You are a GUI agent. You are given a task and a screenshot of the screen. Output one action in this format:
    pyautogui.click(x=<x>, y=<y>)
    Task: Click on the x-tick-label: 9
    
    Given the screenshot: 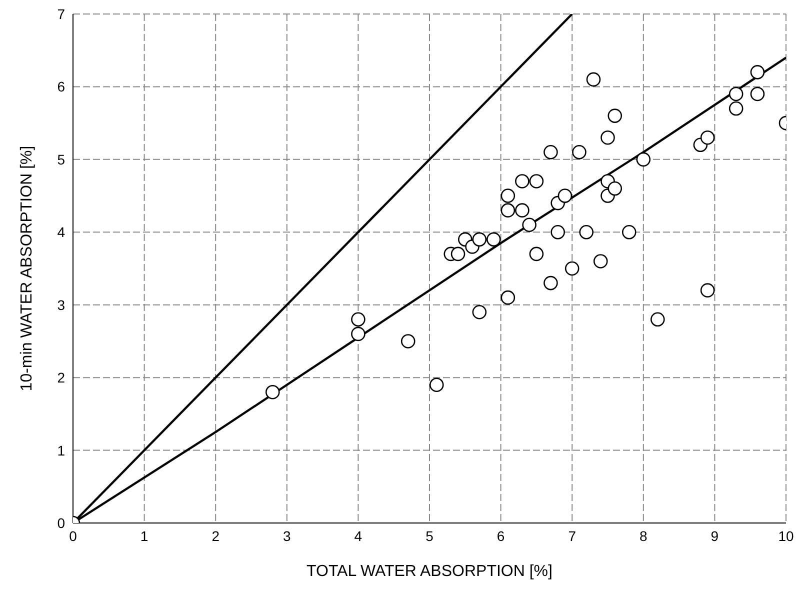 What is the action you would take?
    pyautogui.click(x=714, y=536)
    